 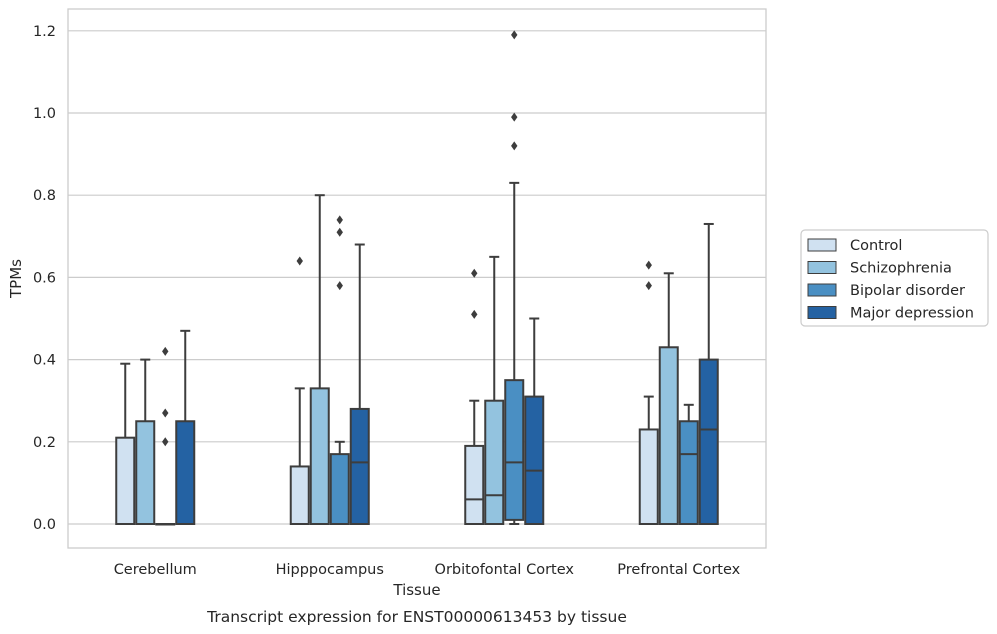 I want to click on legend-label: Bipolar disorder, so click(x=907, y=291).